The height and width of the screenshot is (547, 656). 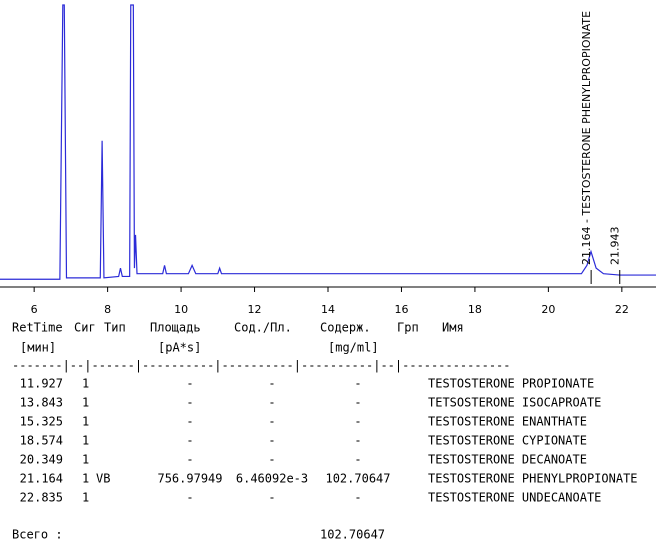 I want to click on cell-name: TESTOSTERONE ENANTHATE, so click(x=507, y=422).